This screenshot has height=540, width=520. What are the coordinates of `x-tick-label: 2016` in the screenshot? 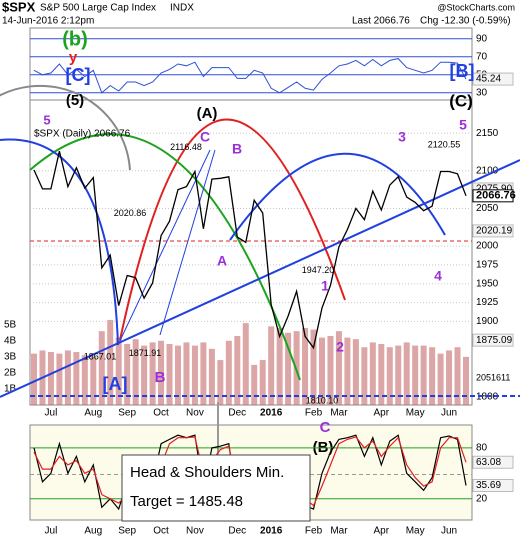 It's located at (271, 531).